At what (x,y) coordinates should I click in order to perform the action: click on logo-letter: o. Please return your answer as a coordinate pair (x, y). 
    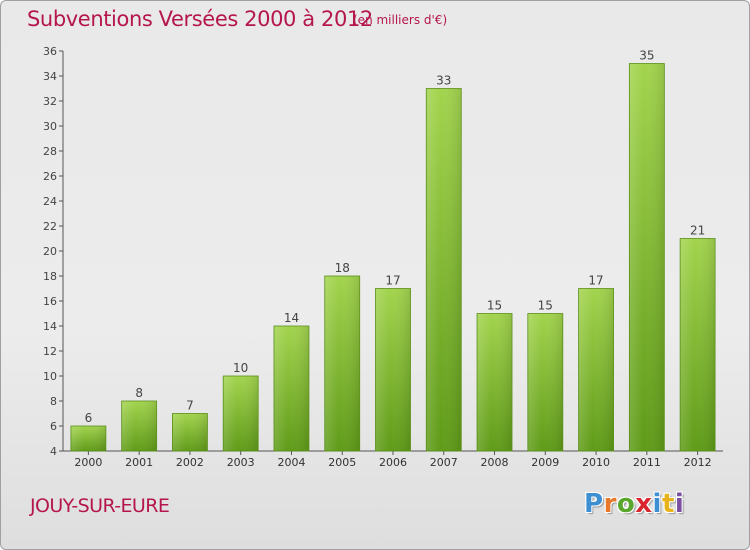
    Looking at the image, I should click on (626, 504).